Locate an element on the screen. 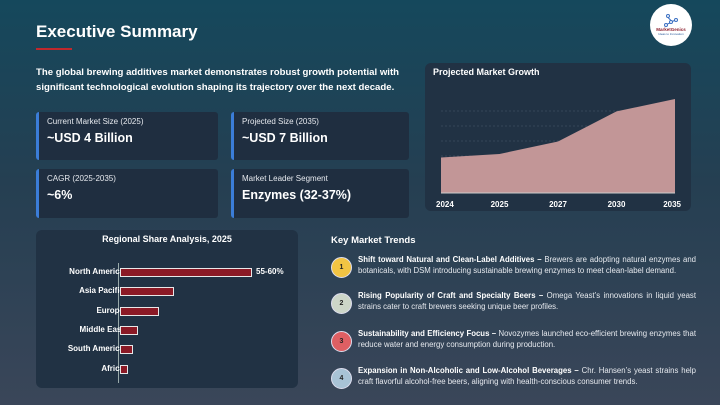 This screenshot has height=405, width=720. kpi-card-cagr: CAGR (2025-2035) ~6% is located at coordinates (127, 193).